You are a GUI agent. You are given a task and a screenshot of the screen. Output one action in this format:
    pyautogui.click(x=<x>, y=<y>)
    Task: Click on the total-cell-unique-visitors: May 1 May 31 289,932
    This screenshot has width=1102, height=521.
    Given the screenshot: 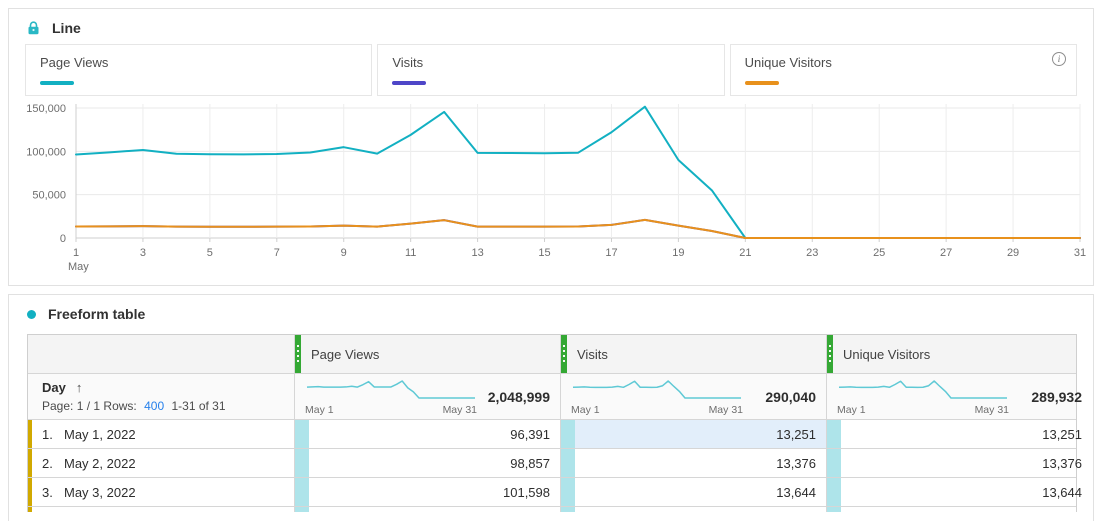 What is the action you would take?
    pyautogui.click(x=959, y=396)
    